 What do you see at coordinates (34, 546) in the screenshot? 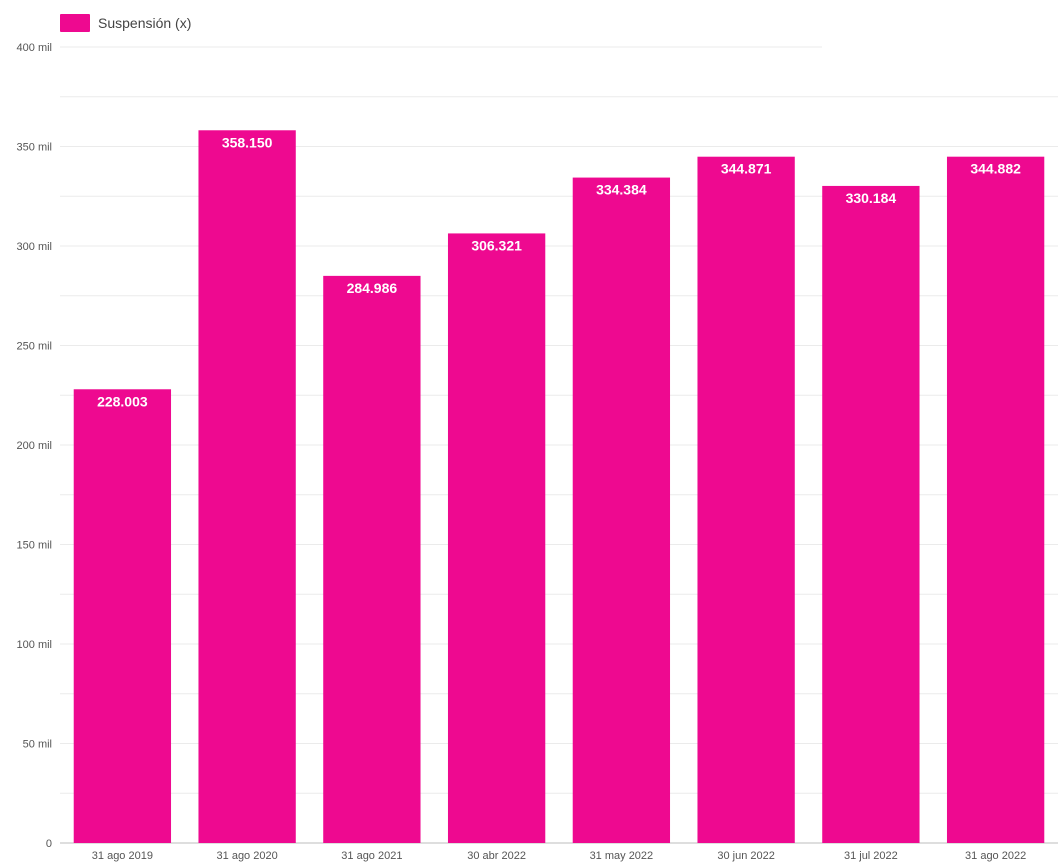
I see `y-tick-label: 150 mil` at bounding box center [34, 546].